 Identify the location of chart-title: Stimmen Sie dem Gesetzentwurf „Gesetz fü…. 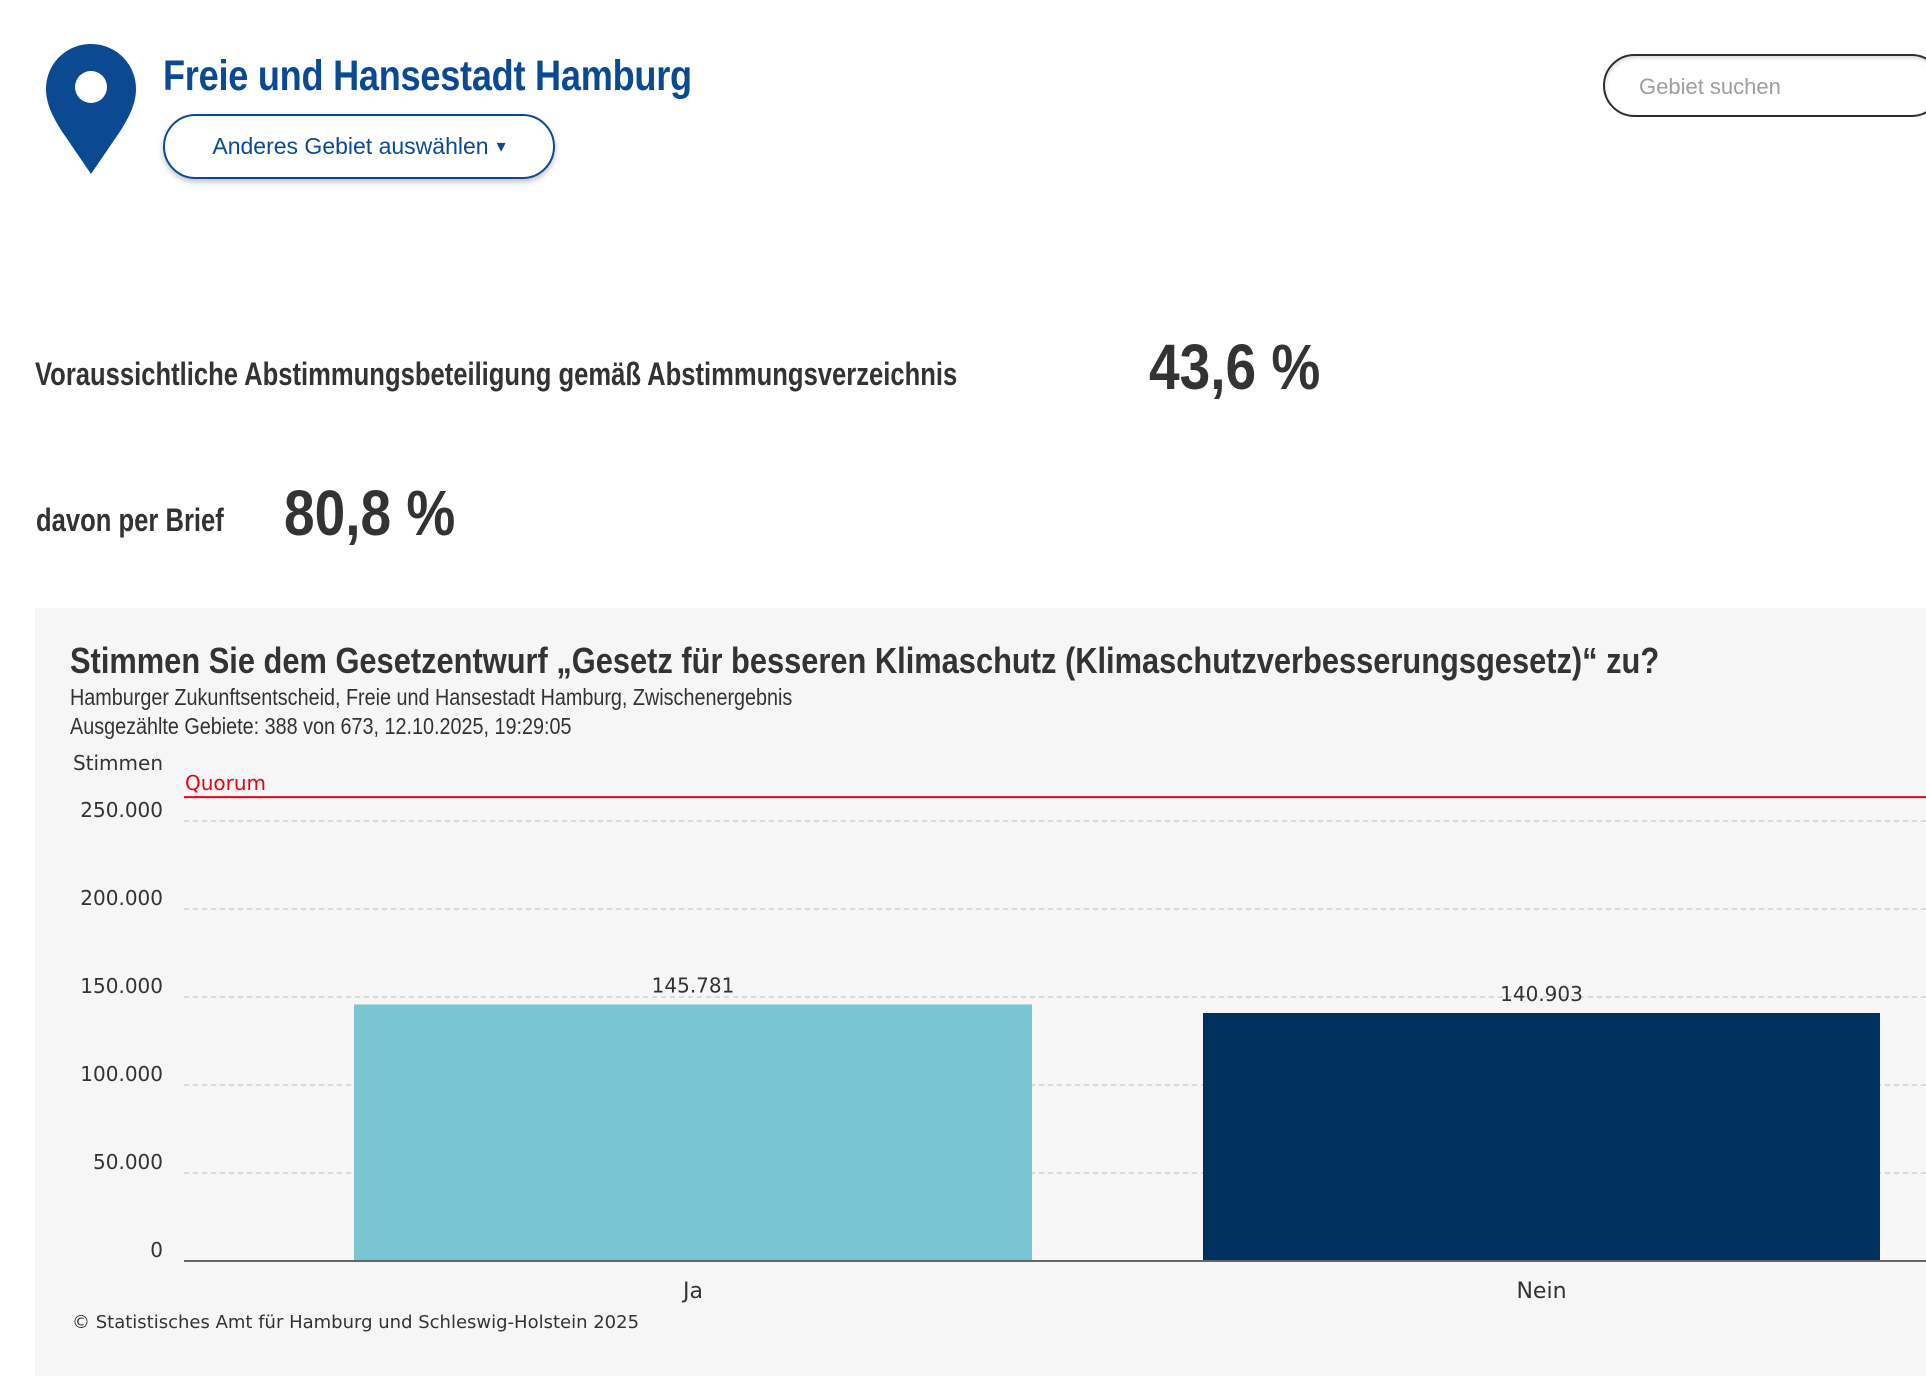
(865, 660).